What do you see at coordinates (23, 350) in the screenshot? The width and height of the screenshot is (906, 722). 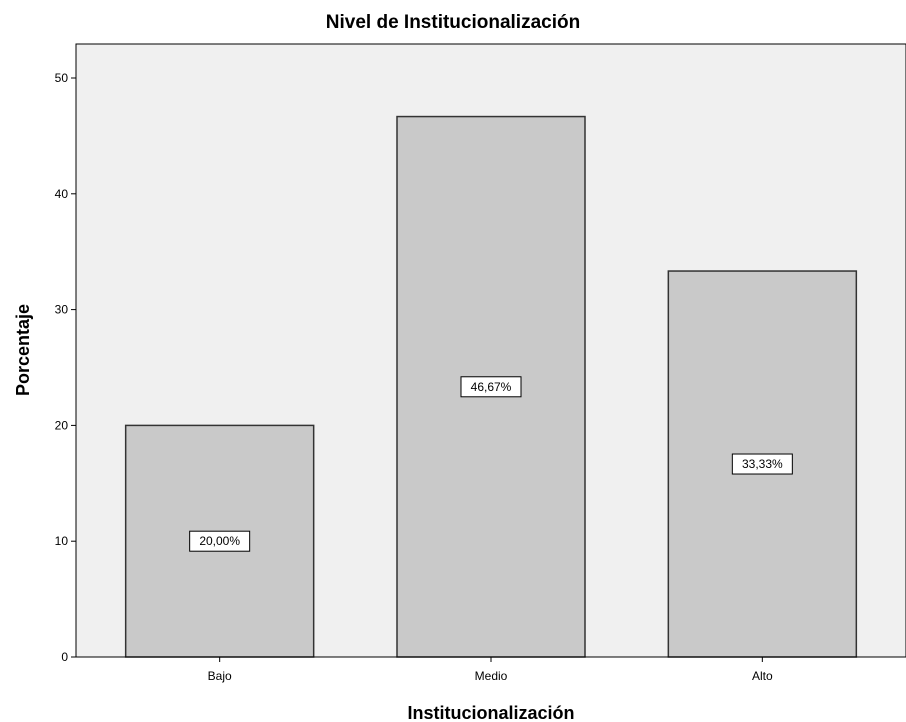 I see `y-axis-label: Porcentaje` at bounding box center [23, 350].